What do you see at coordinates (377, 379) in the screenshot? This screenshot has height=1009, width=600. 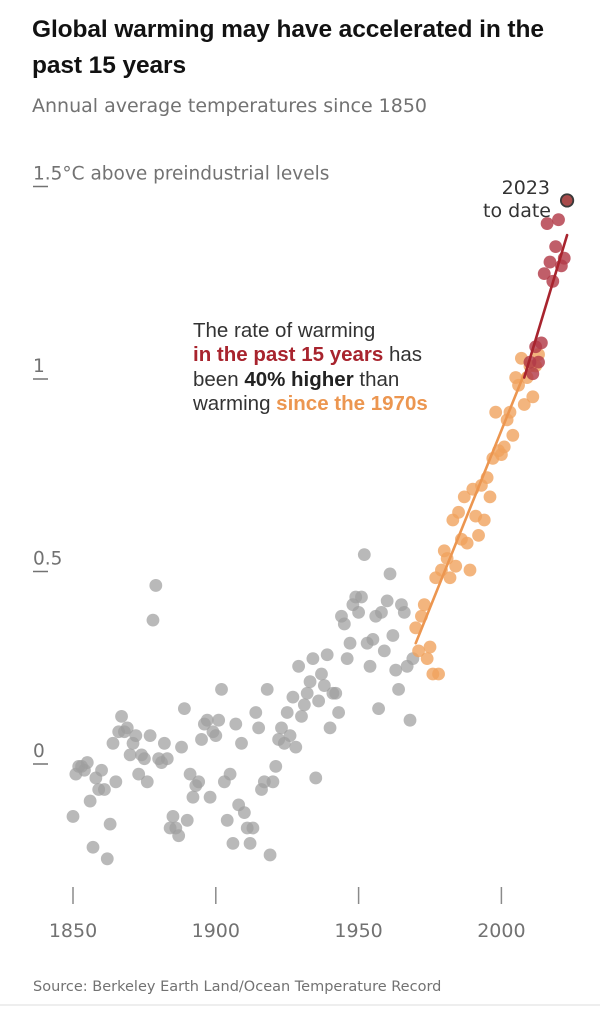 I see `annotation-segment: than` at bounding box center [377, 379].